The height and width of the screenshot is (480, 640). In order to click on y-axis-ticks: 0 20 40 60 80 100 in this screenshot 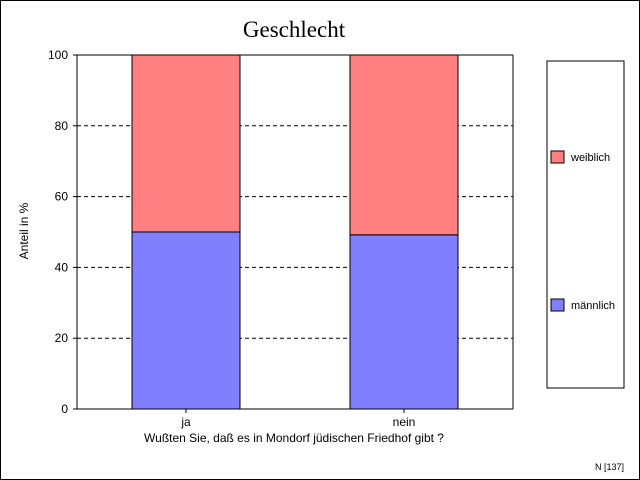, I will do `click(62, 232)`.